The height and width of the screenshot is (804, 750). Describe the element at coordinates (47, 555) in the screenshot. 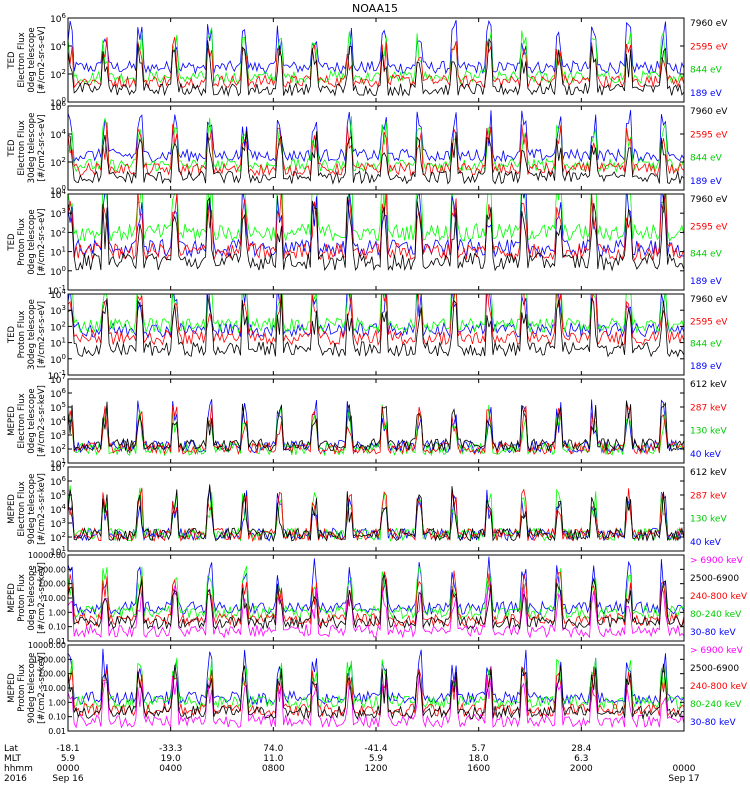

I see `y-tick-label: 10000.00` at that location.